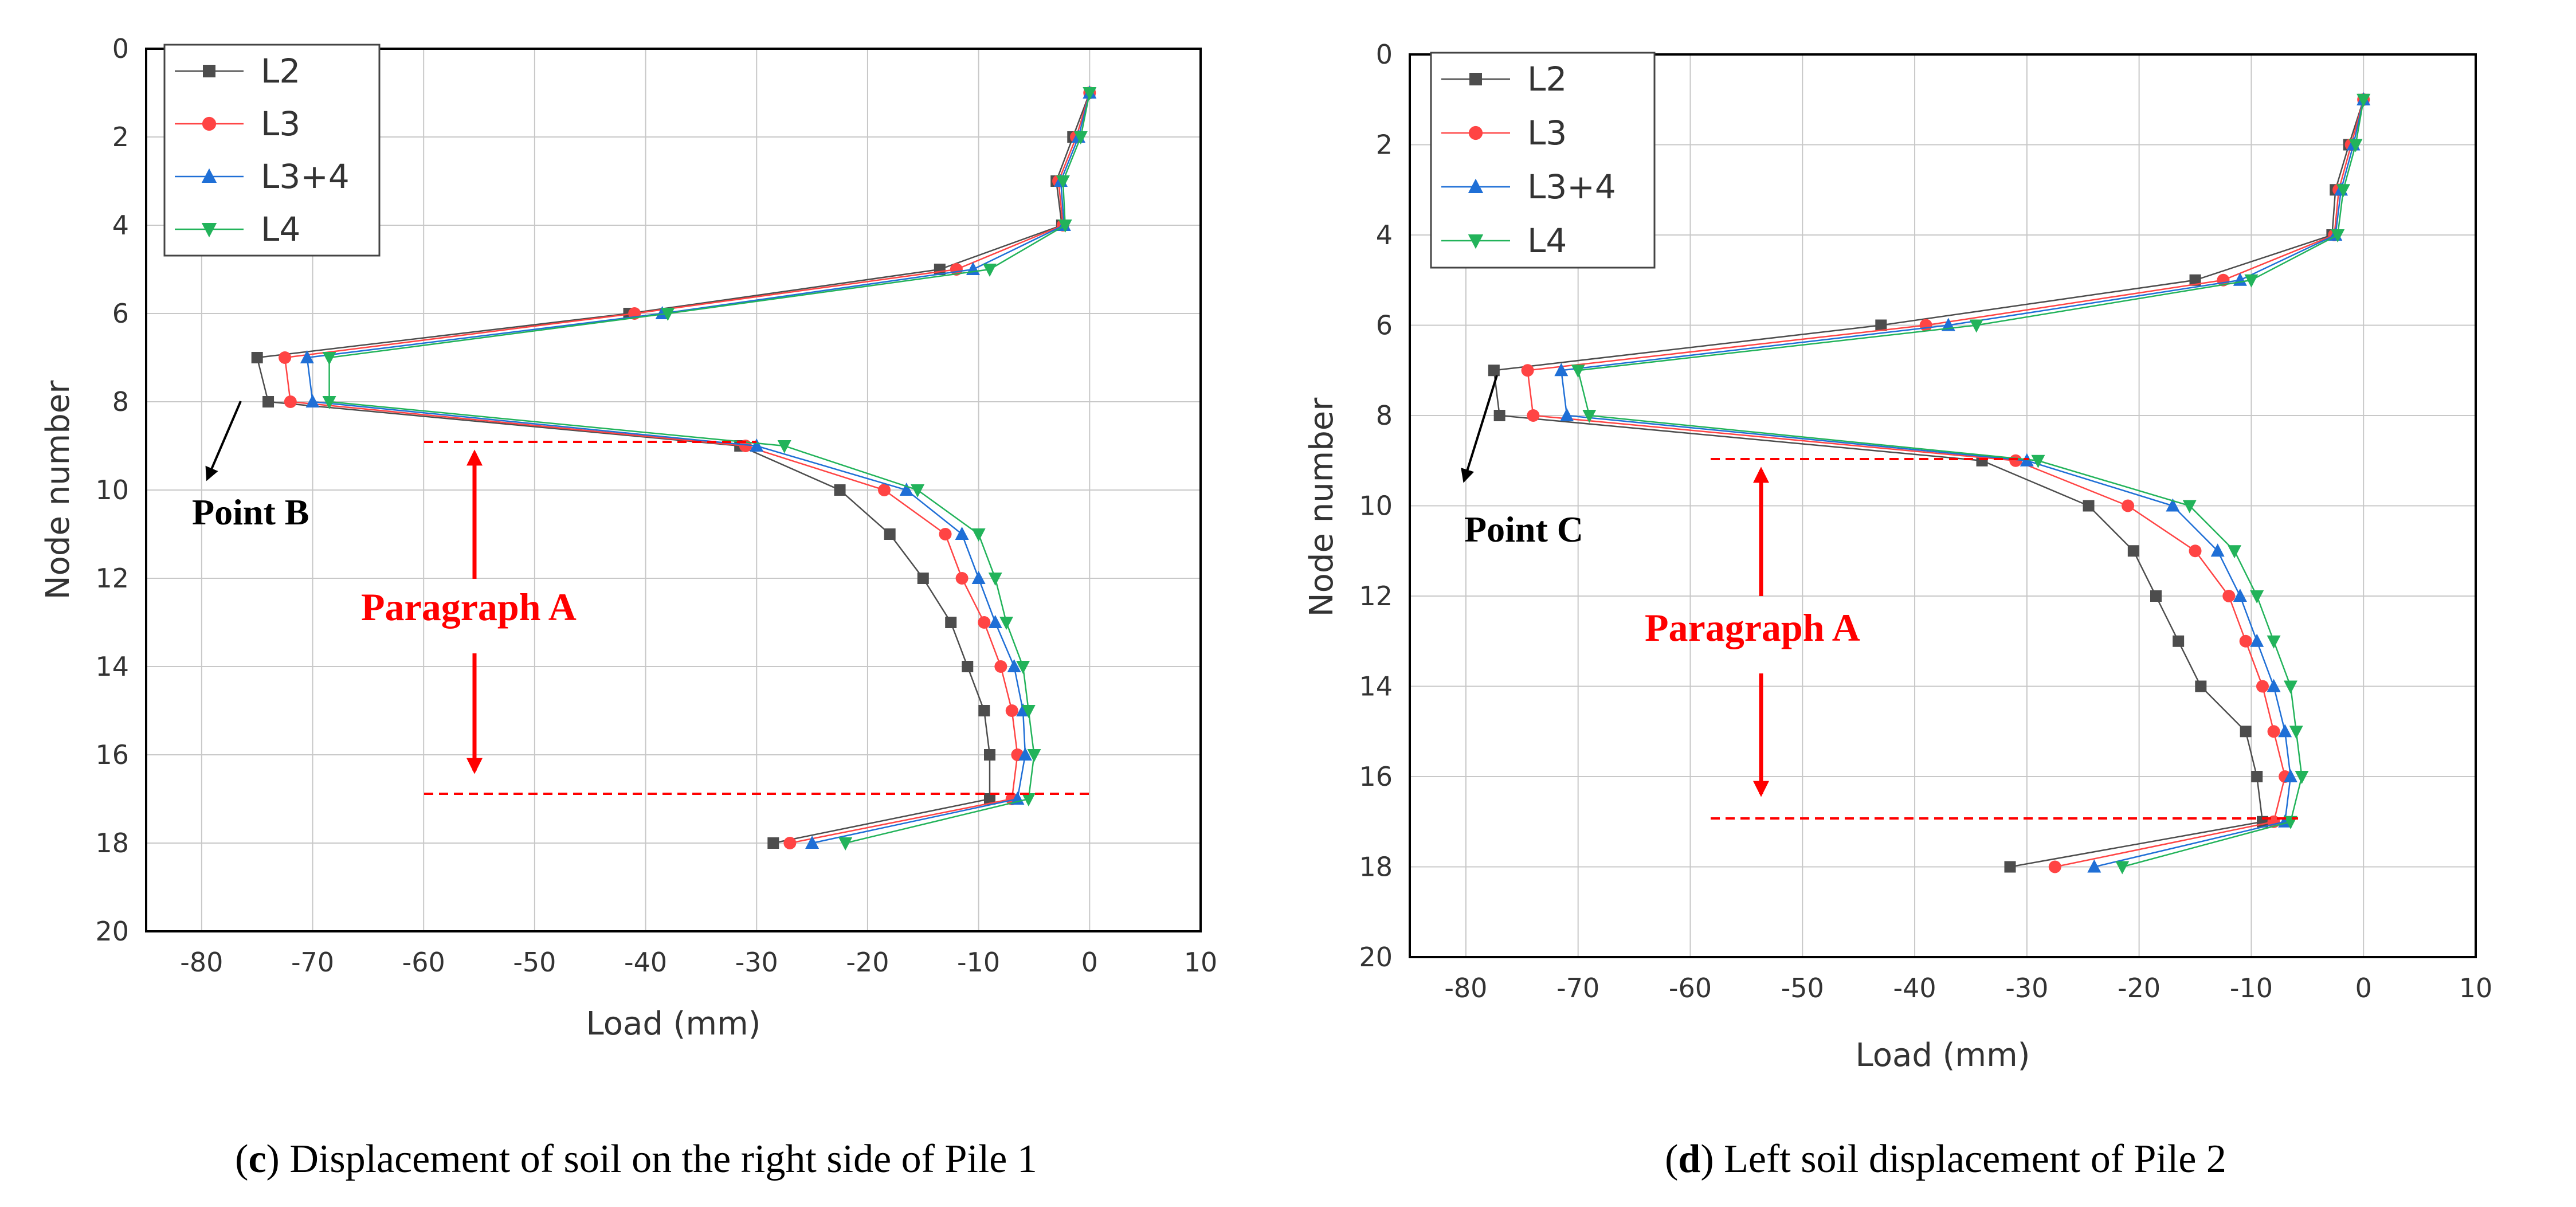  I want to click on y-tick-label: 16, so click(1376, 776).